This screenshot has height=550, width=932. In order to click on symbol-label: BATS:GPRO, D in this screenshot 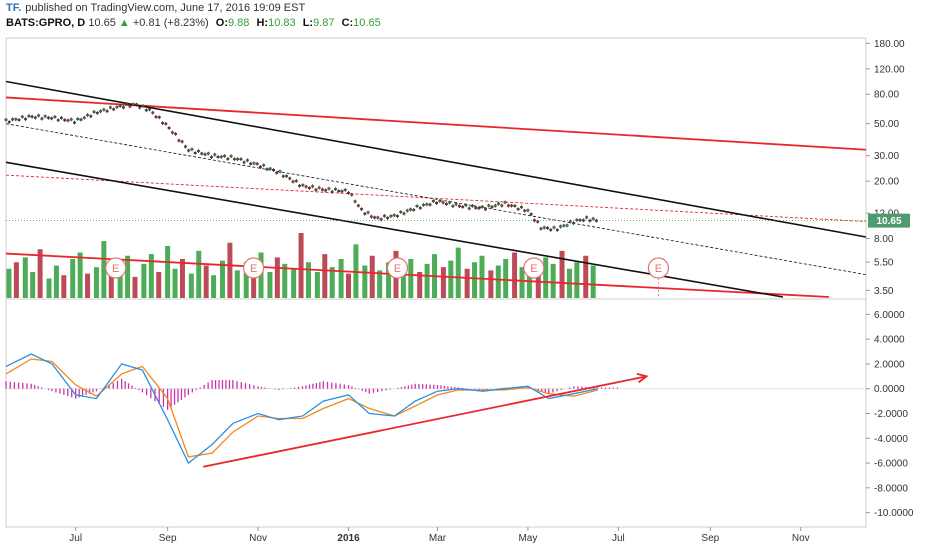, I will do `click(46, 23)`.